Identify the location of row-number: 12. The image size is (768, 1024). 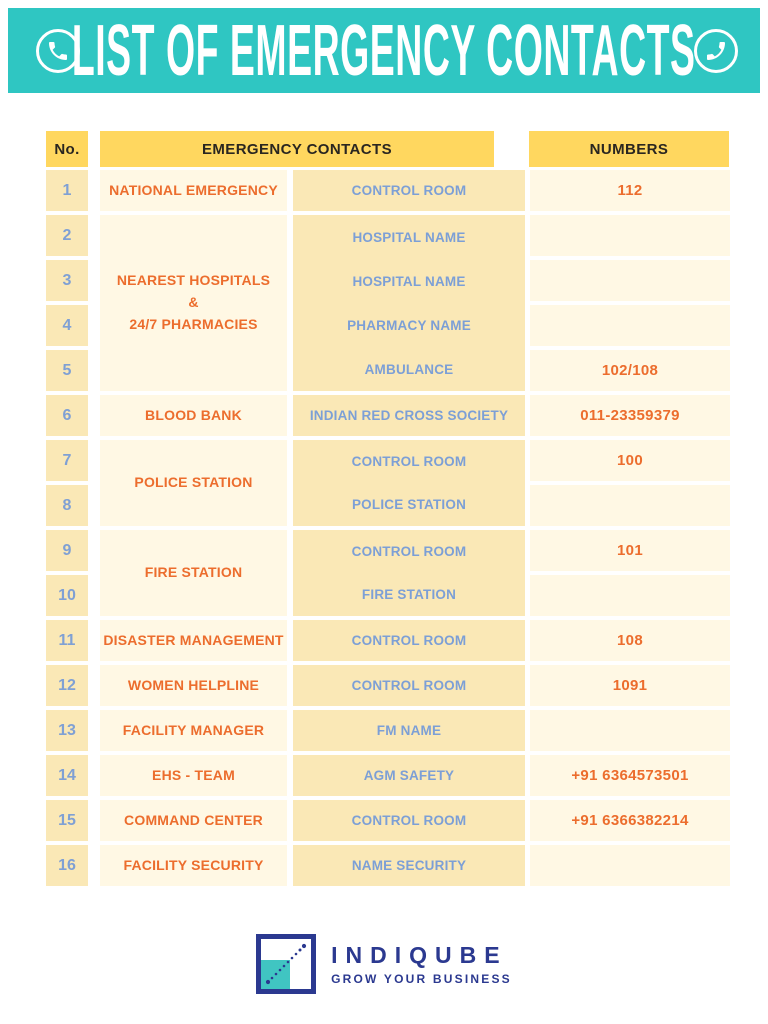
(67, 685).